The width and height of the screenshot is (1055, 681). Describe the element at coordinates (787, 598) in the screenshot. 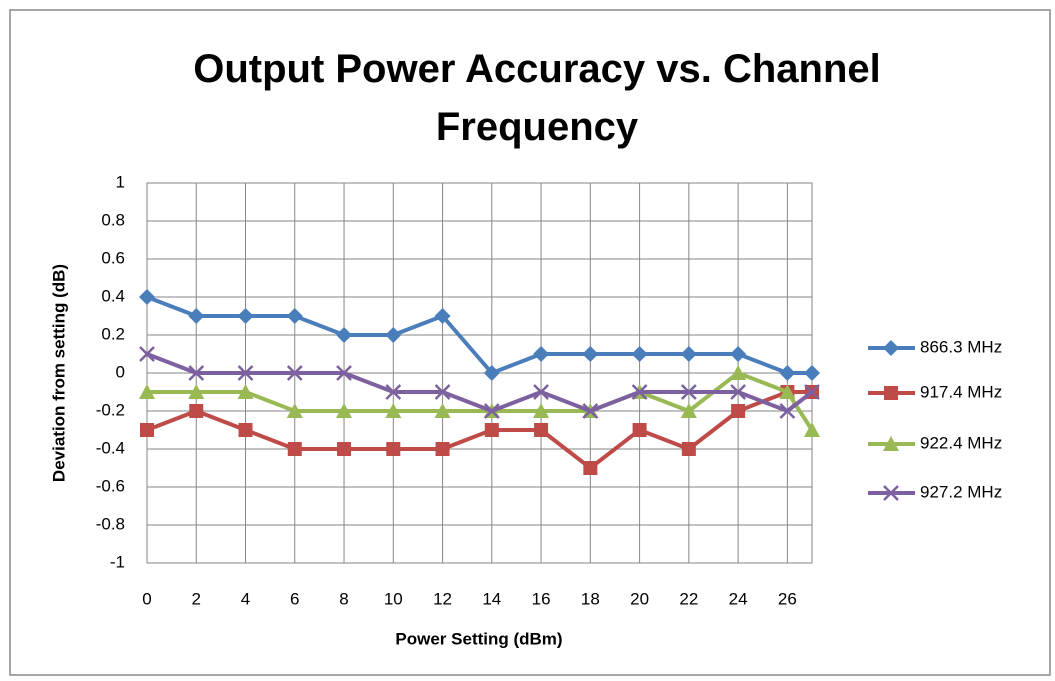

I see `x-tick-label: 26` at that location.